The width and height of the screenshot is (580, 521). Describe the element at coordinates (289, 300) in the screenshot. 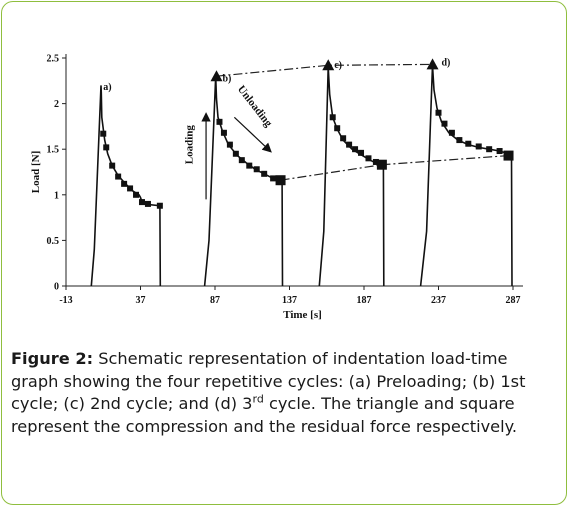

I see `x-tick-label: 137` at that location.